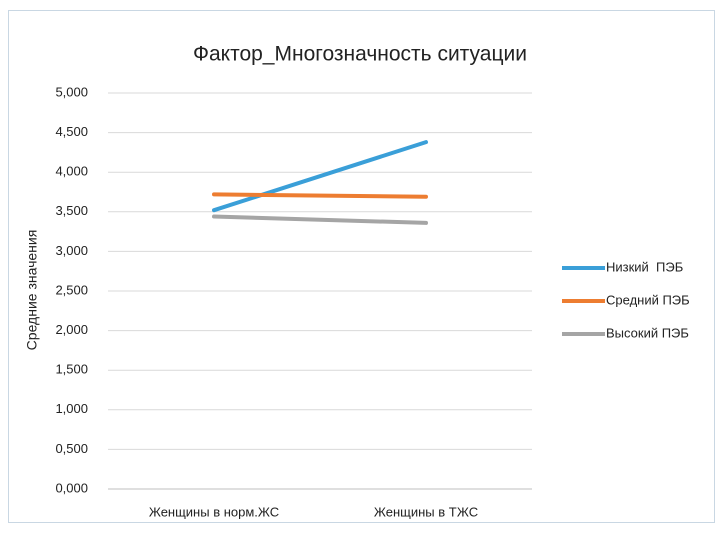 This screenshot has height=539, width=723. I want to click on y-axis-label: Средние значения, so click(32, 290).